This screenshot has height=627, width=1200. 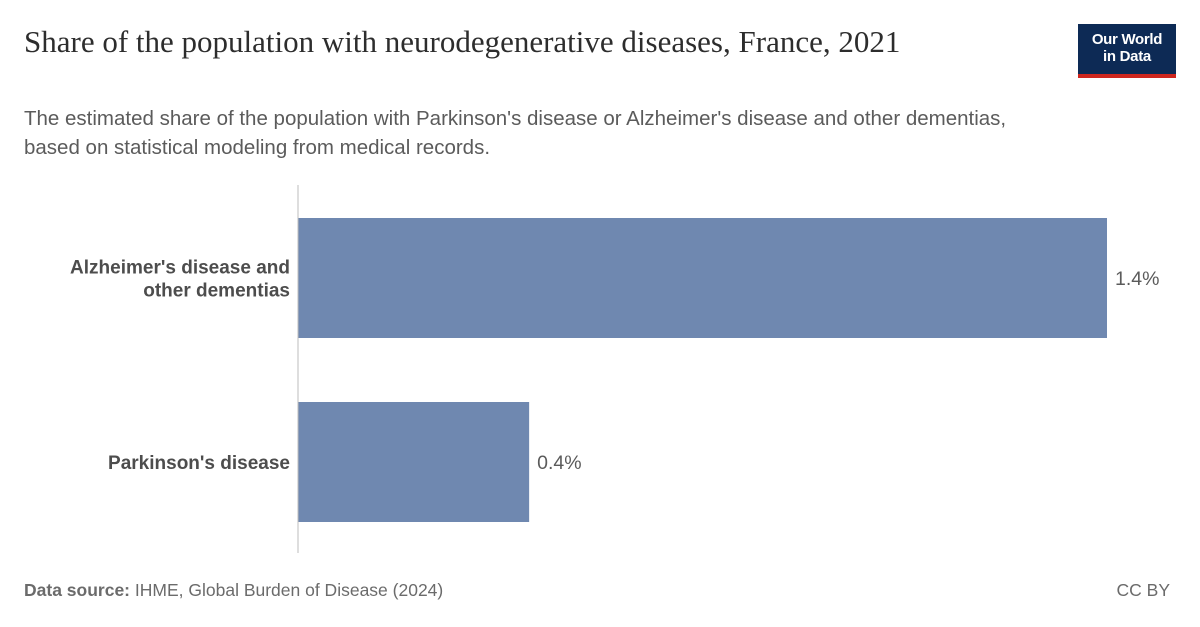 What do you see at coordinates (702, 278) in the screenshot?
I see `bar-alzheimers` at bounding box center [702, 278].